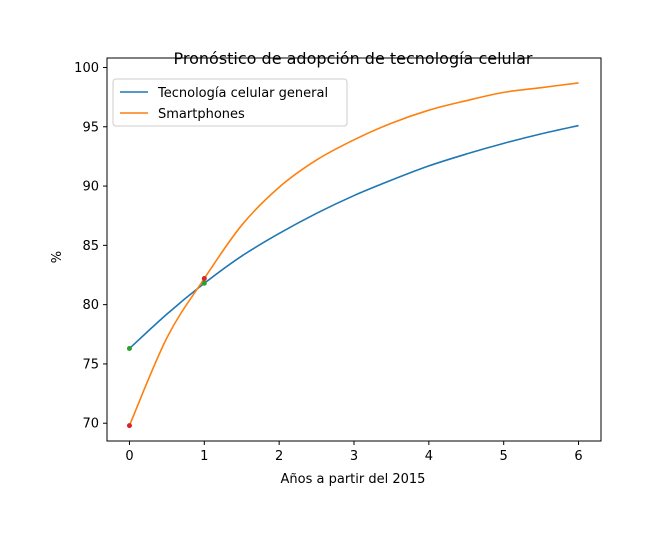  I want to click on y-tick-label-3: 85, so click(90, 246).